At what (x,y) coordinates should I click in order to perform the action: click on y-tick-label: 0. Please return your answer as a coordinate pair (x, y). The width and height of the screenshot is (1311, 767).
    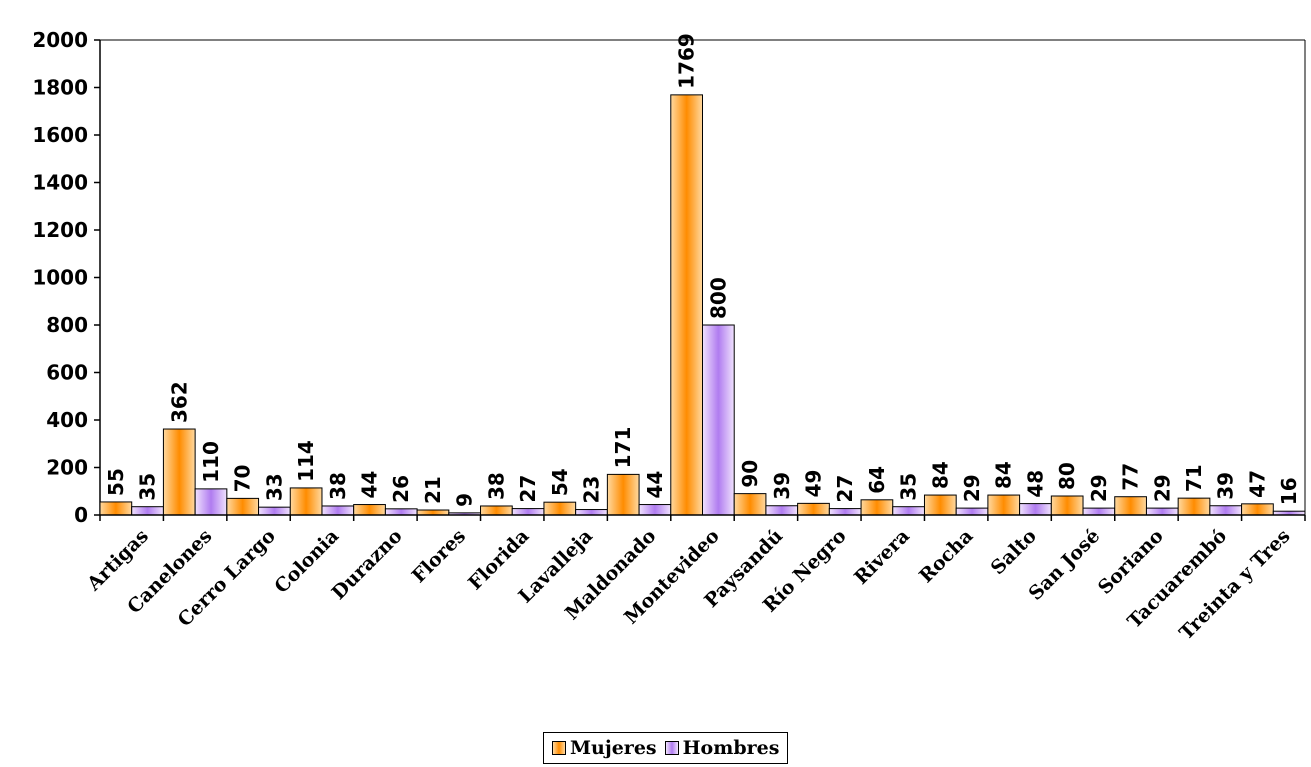
    Looking at the image, I should click on (81, 515).